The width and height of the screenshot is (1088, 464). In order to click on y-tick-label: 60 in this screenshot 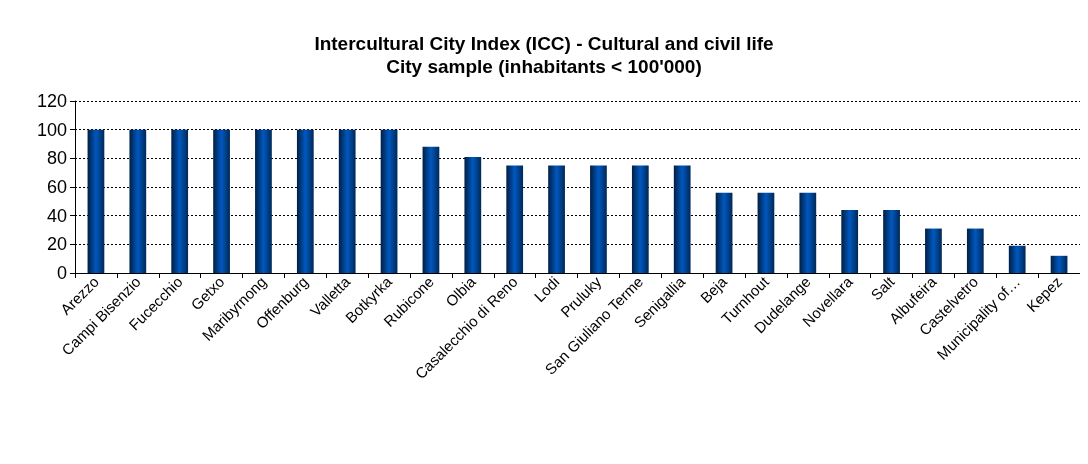, I will do `click(56, 187)`.